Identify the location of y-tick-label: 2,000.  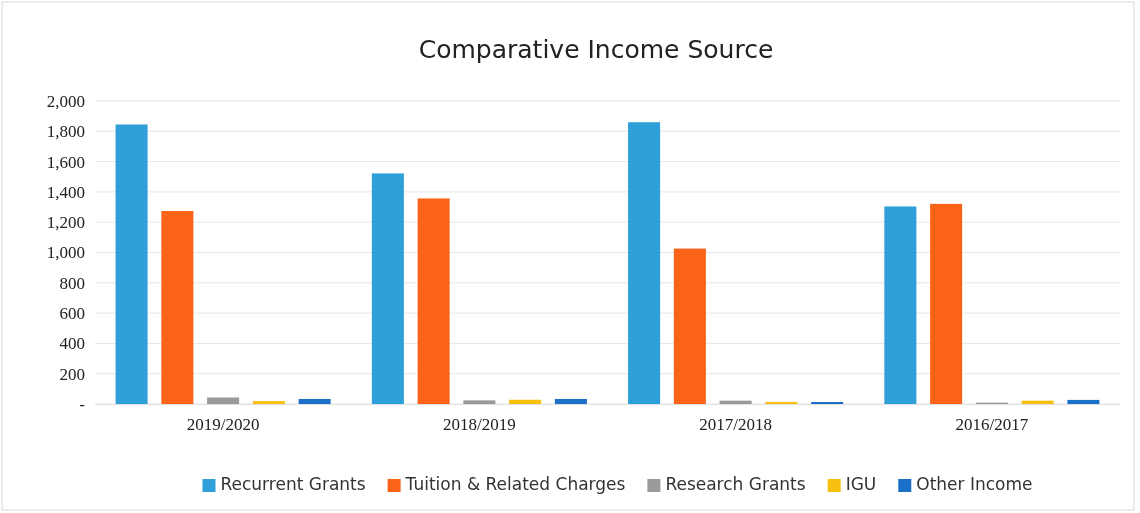
(65, 101).